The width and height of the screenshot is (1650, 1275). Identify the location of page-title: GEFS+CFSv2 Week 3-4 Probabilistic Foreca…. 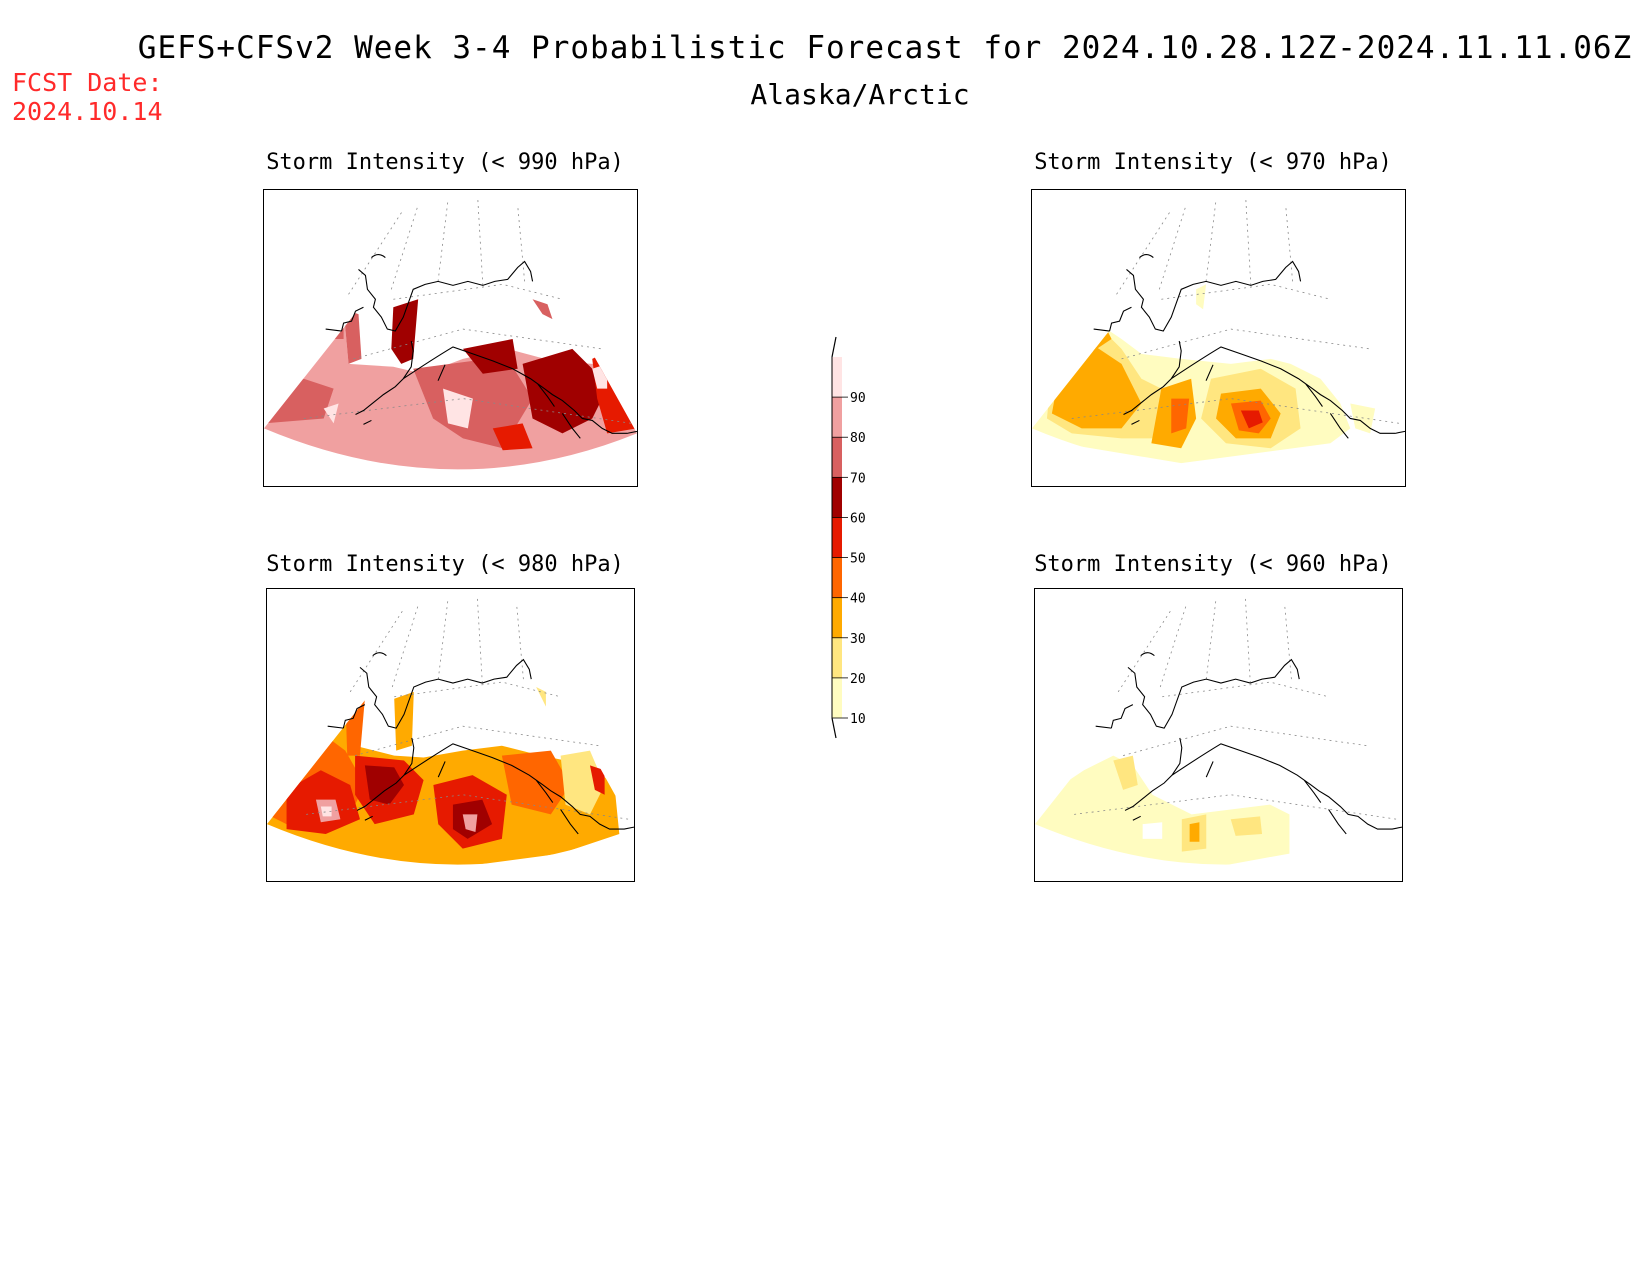
(885, 48).